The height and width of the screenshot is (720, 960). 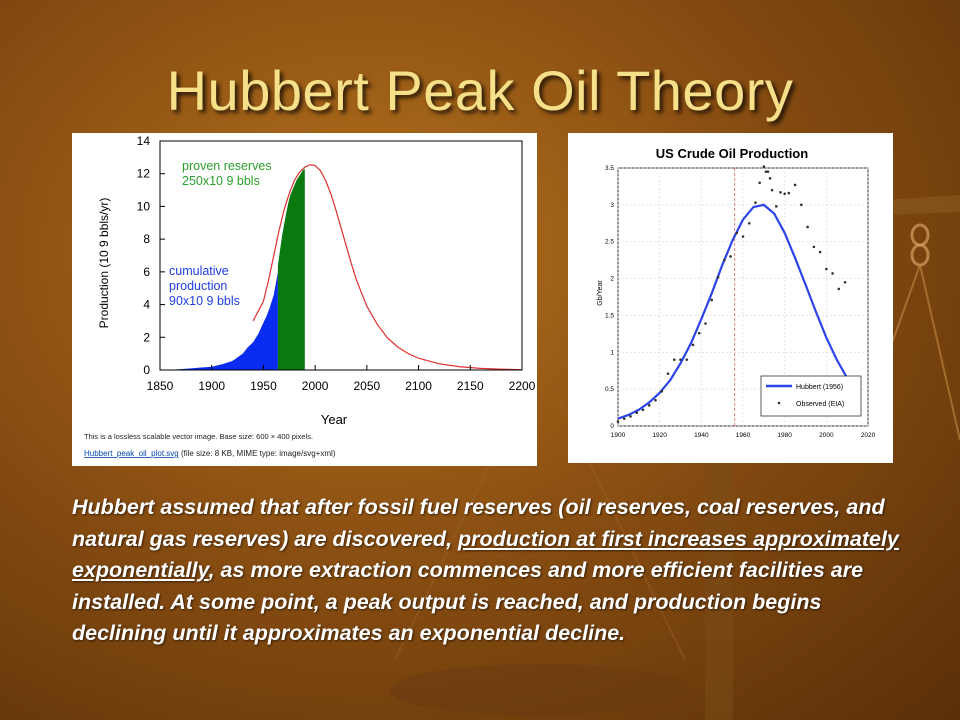 I want to click on x-tick-label: 2020, so click(x=868, y=435).